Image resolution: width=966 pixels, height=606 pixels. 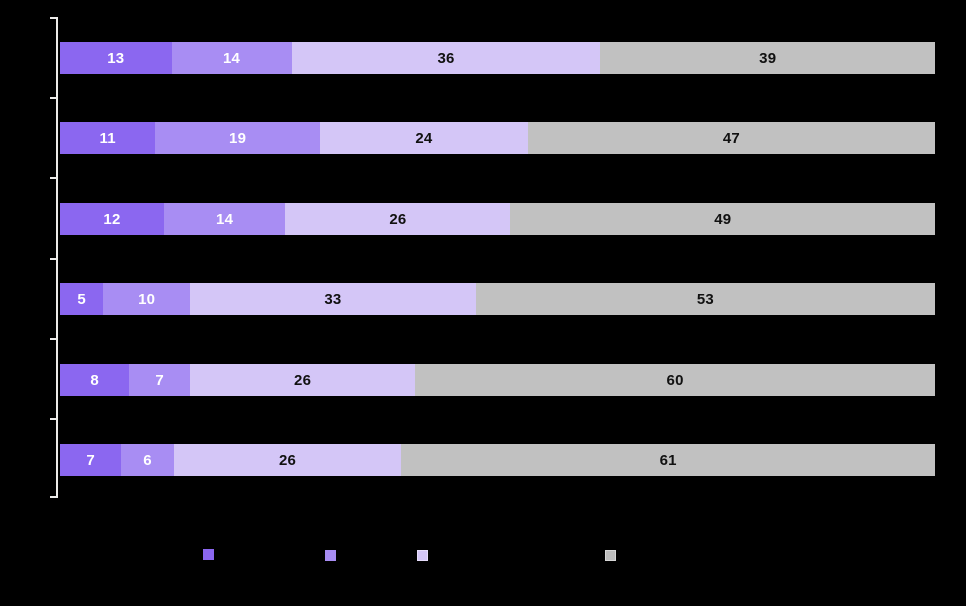 I want to click on data-label: 47, so click(x=731, y=138).